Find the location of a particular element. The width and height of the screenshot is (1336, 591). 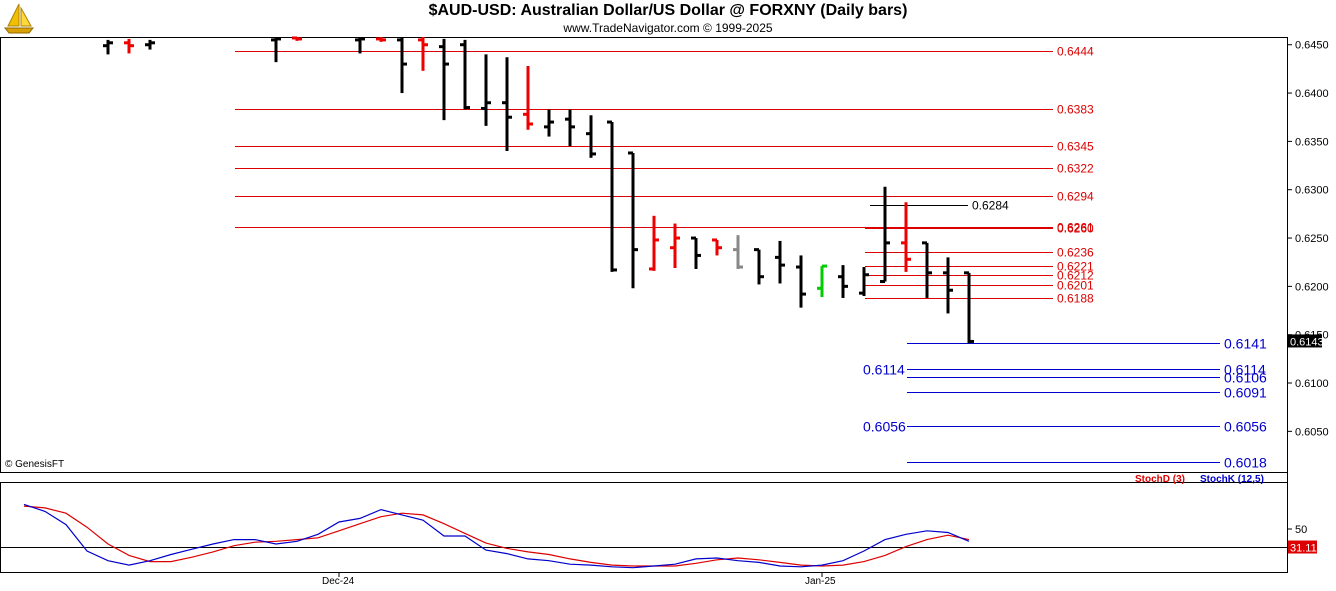

stoch-last-box is located at coordinates (1302, 547).